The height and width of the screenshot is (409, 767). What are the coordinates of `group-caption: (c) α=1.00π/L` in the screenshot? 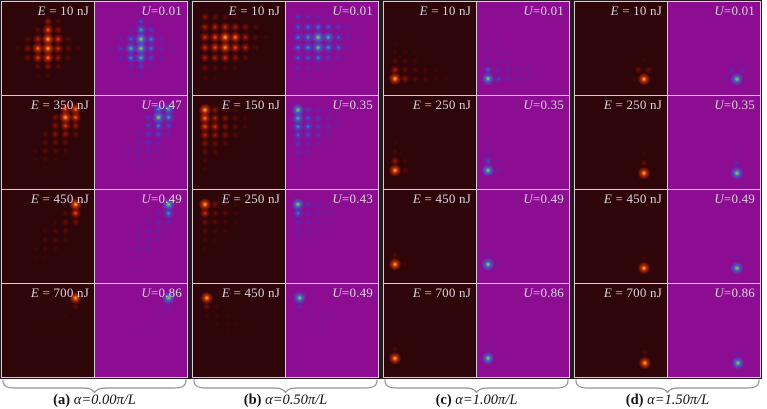 It's located at (476, 400).